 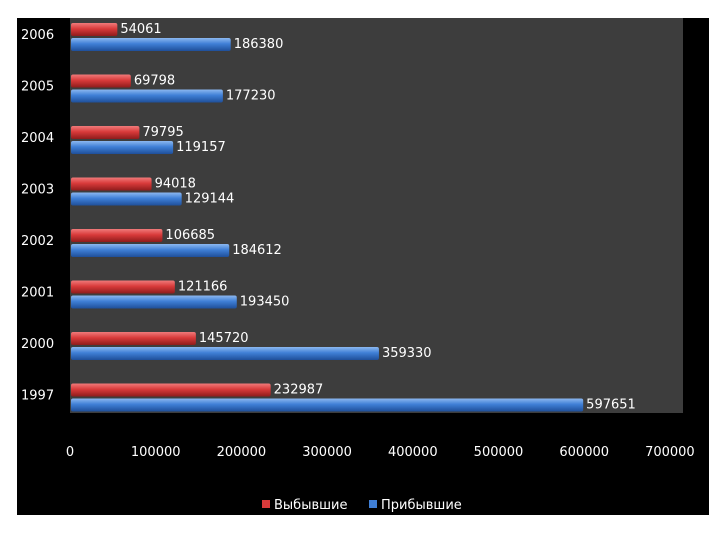 I want to click on x-tick-label: 100000, so click(x=156, y=452).